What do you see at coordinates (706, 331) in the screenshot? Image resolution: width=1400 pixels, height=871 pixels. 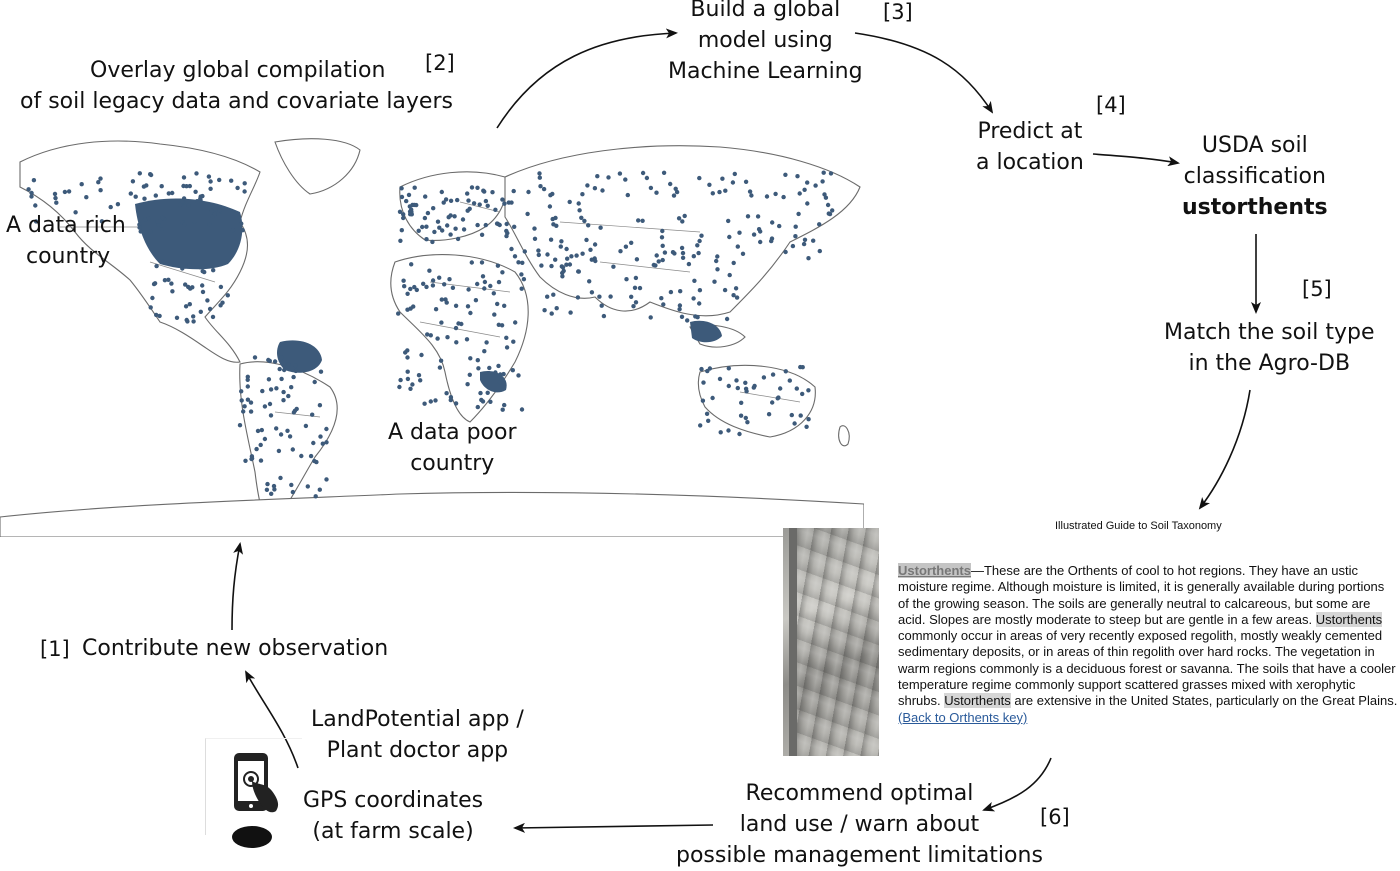 I see `se-asia-cluster` at bounding box center [706, 331].